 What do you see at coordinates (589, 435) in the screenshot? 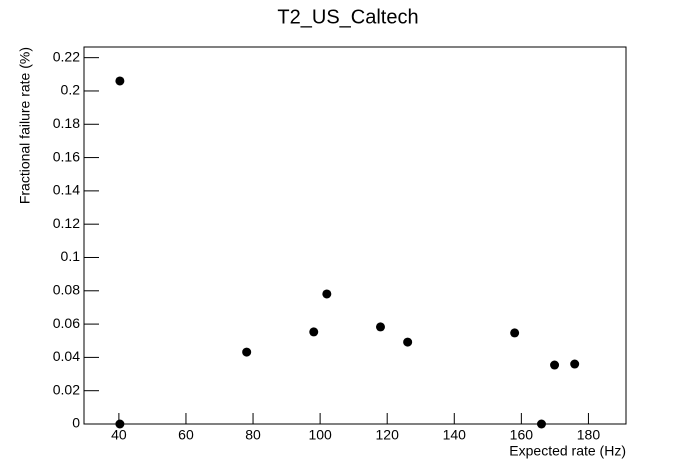
I see `x-tick-label: 180` at bounding box center [589, 435].